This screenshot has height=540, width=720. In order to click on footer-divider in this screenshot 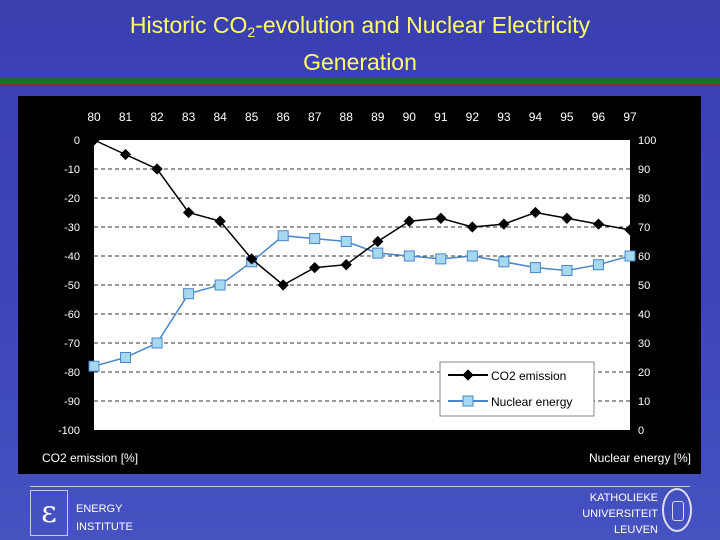, I will do `click(360, 486)`.